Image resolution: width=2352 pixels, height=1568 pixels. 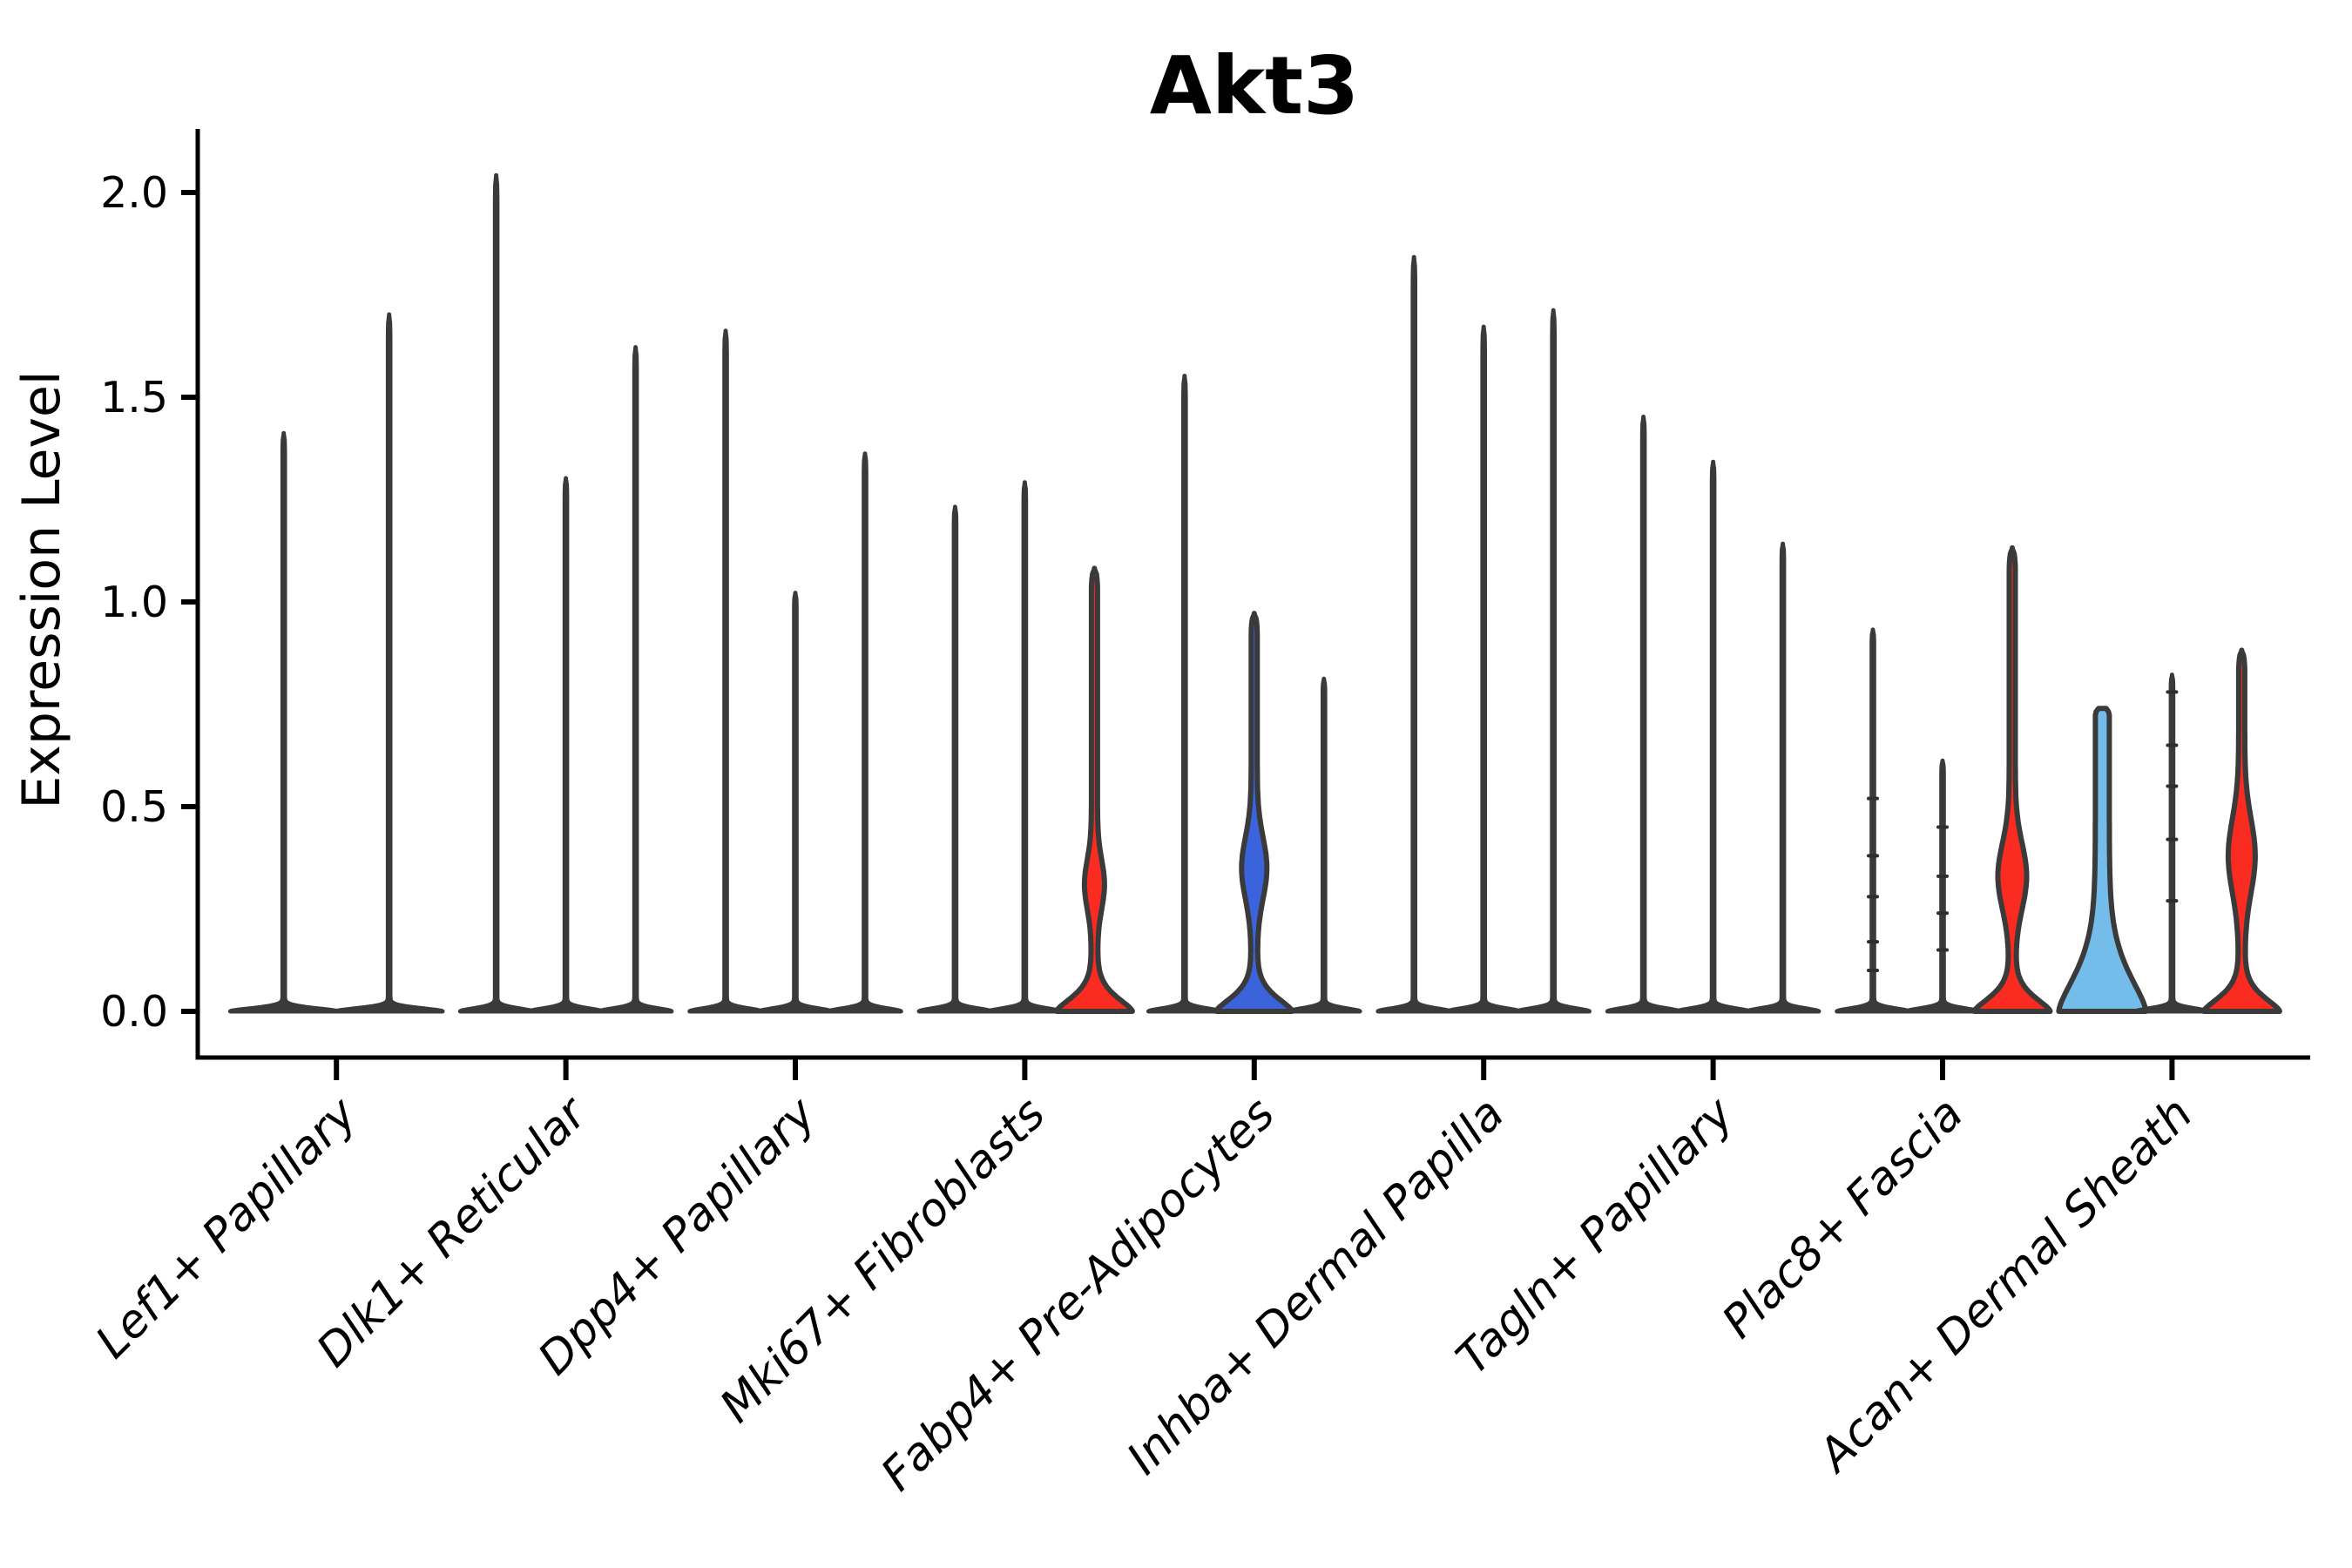 What do you see at coordinates (1316, 1286) in the screenshot?
I see `x-tick-label: Inhba+ Dermal Papilla` at bounding box center [1316, 1286].